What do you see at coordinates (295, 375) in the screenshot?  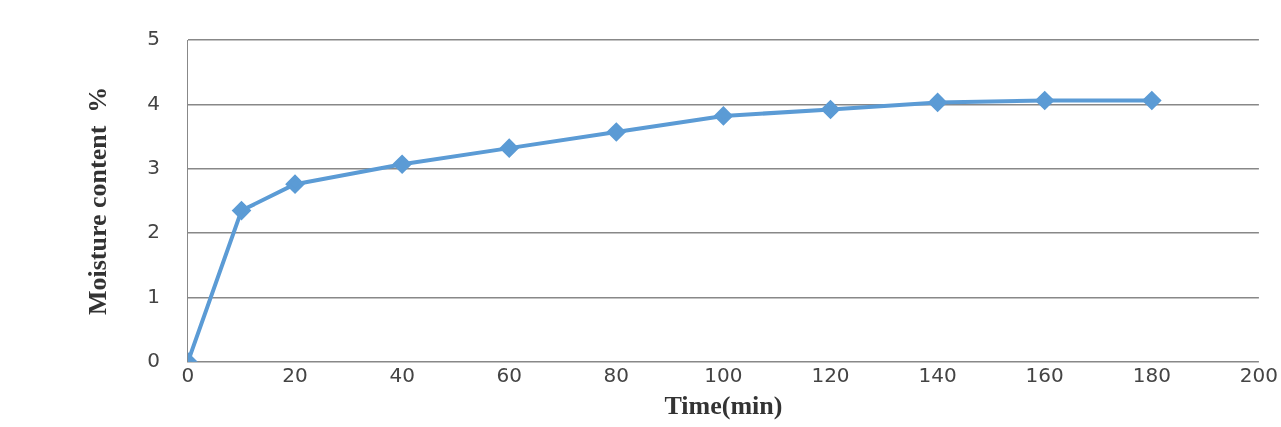 I see `x-tick-label: 20` at bounding box center [295, 375].